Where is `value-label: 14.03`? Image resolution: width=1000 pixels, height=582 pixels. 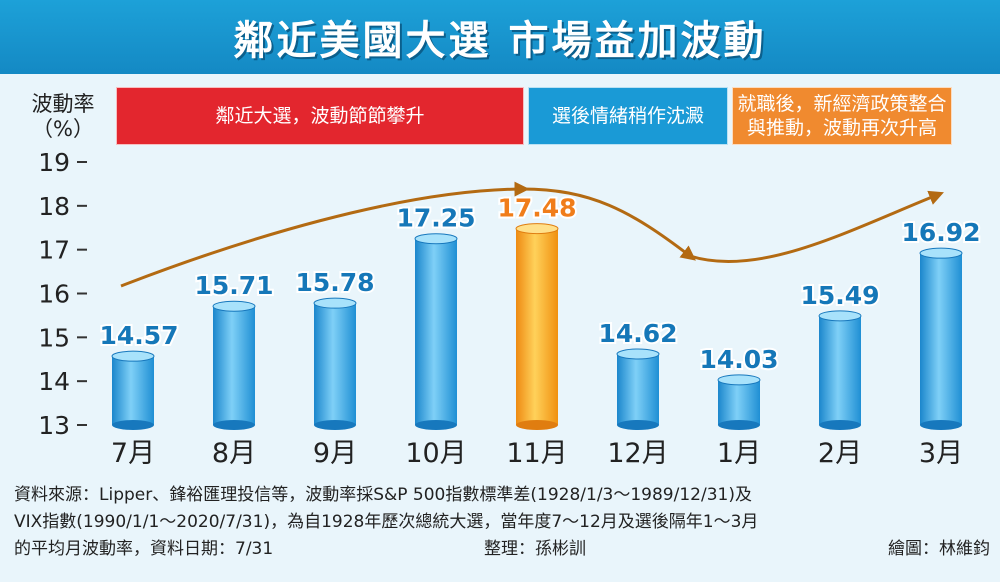
value-label: 14.03 is located at coordinates (738, 359).